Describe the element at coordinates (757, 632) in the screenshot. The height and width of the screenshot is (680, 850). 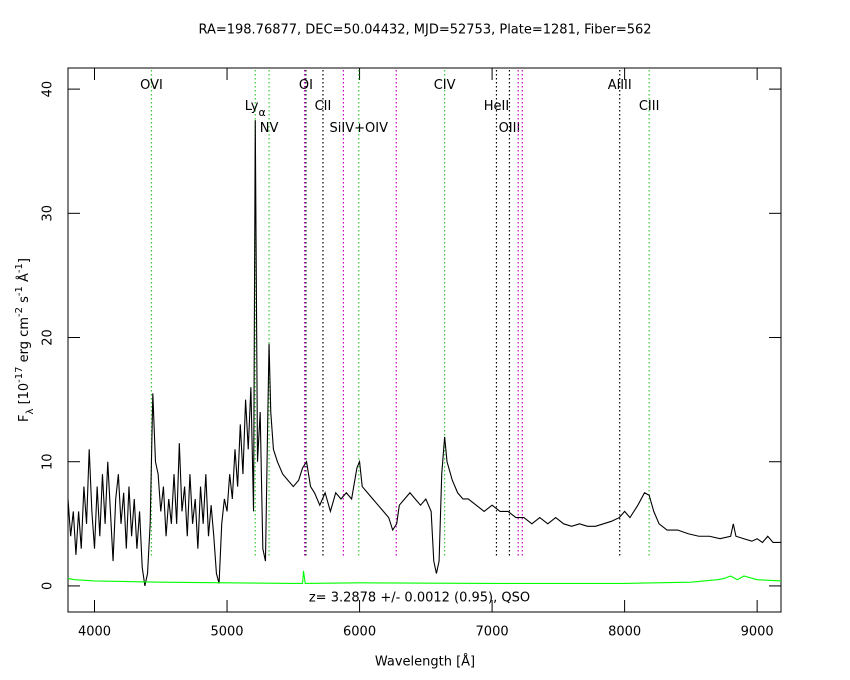
I see `x-tick-label: 9000` at that location.